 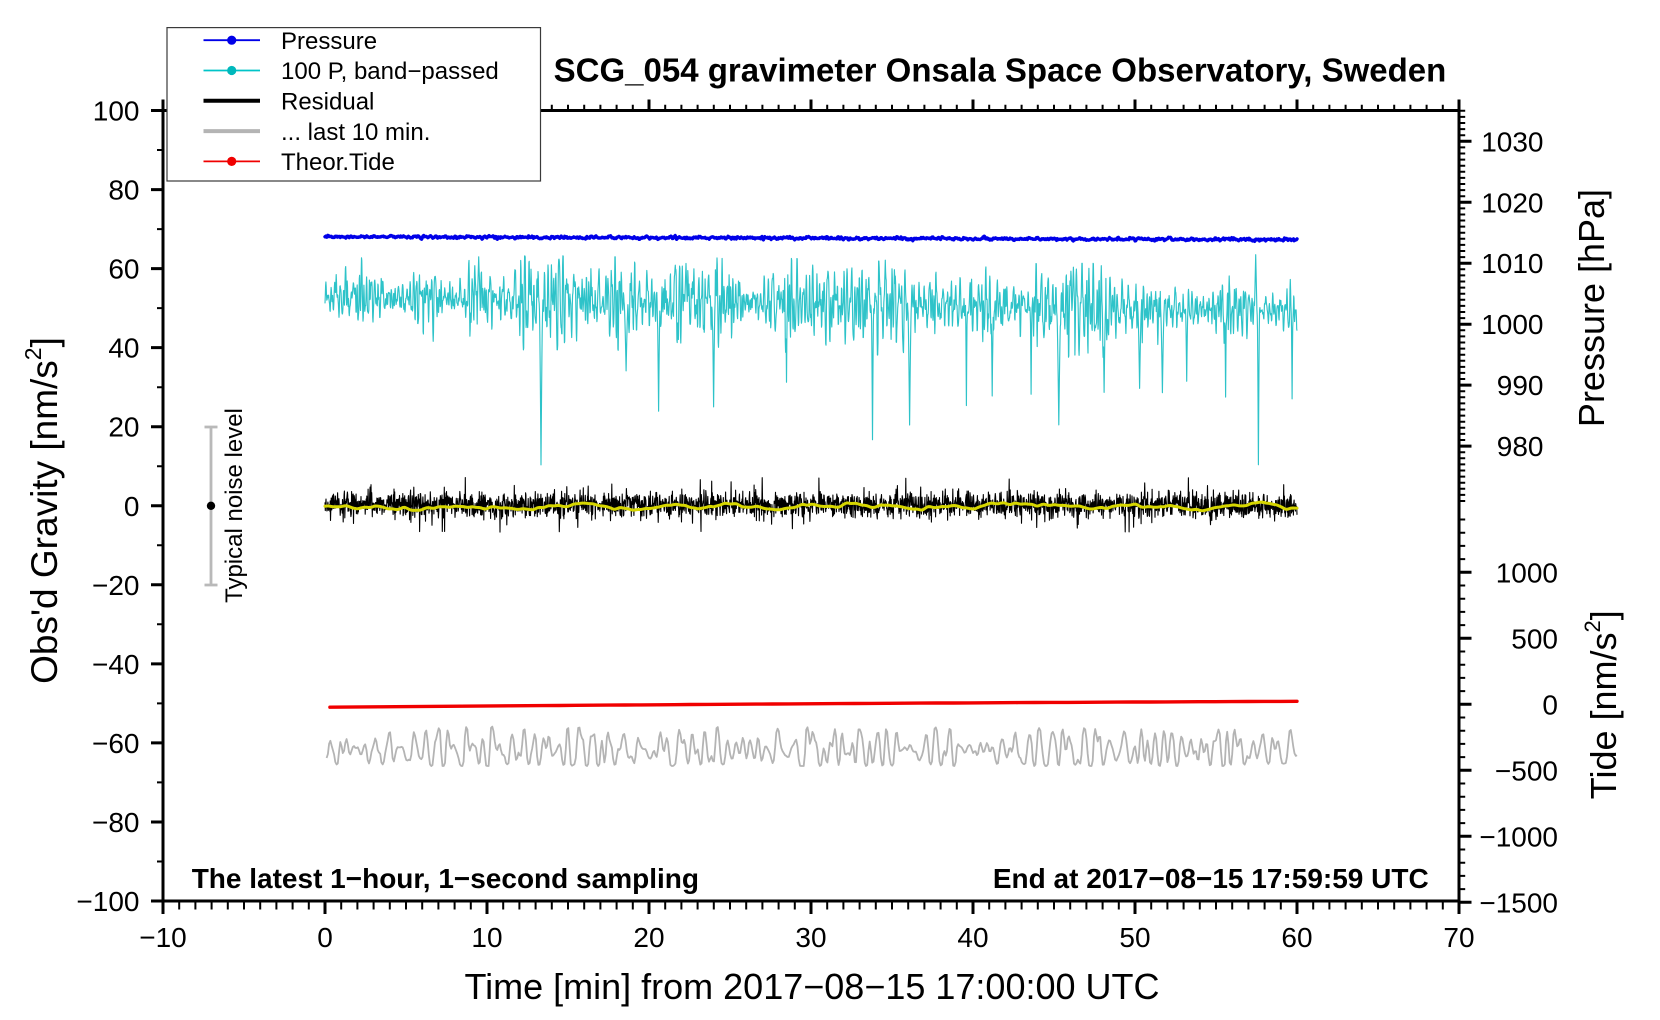 What do you see at coordinates (1512, 202) in the screenshot?
I see `svg-text: 1020` at bounding box center [1512, 202].